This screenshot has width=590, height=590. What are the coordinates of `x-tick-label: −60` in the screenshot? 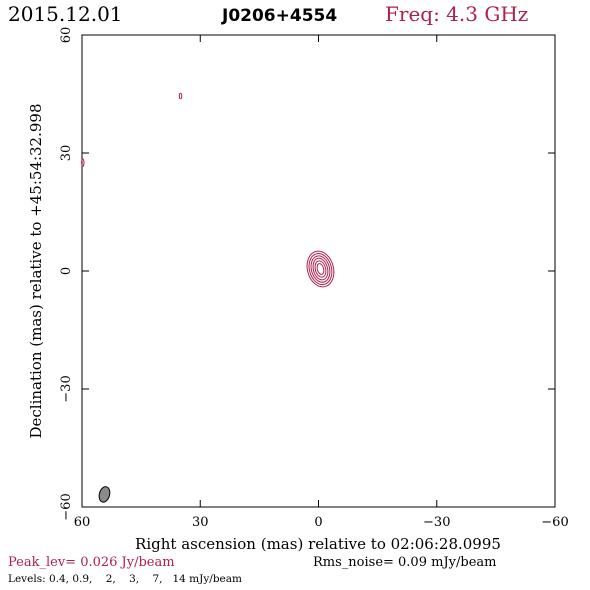 It's located at (554, 522).